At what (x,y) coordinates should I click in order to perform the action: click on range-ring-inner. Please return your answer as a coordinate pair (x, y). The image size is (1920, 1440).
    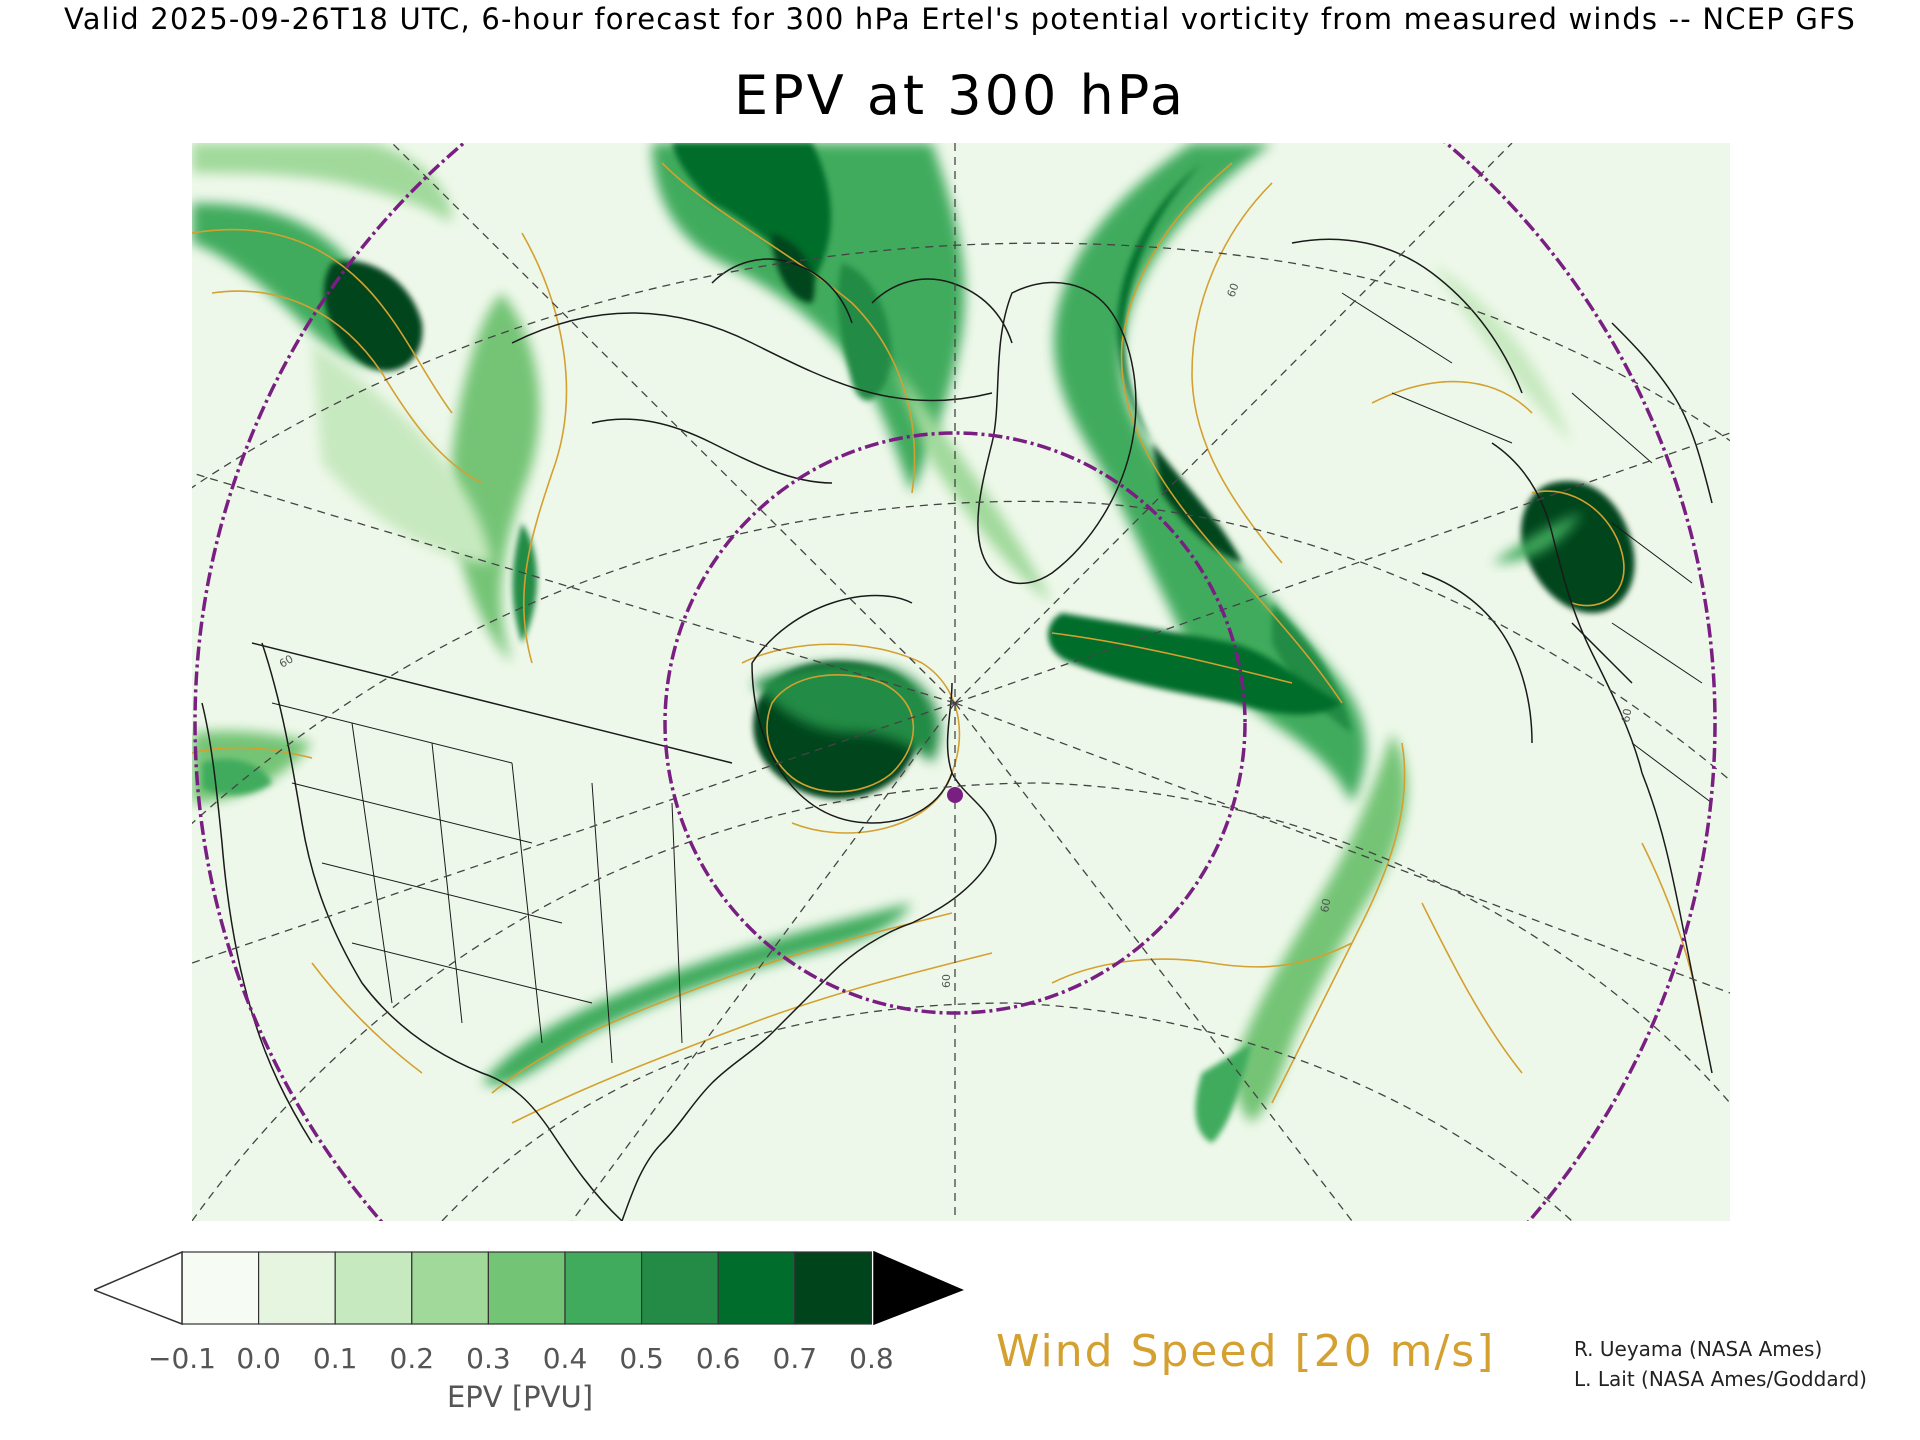
    Looking at the image, I should click on (955, 723).